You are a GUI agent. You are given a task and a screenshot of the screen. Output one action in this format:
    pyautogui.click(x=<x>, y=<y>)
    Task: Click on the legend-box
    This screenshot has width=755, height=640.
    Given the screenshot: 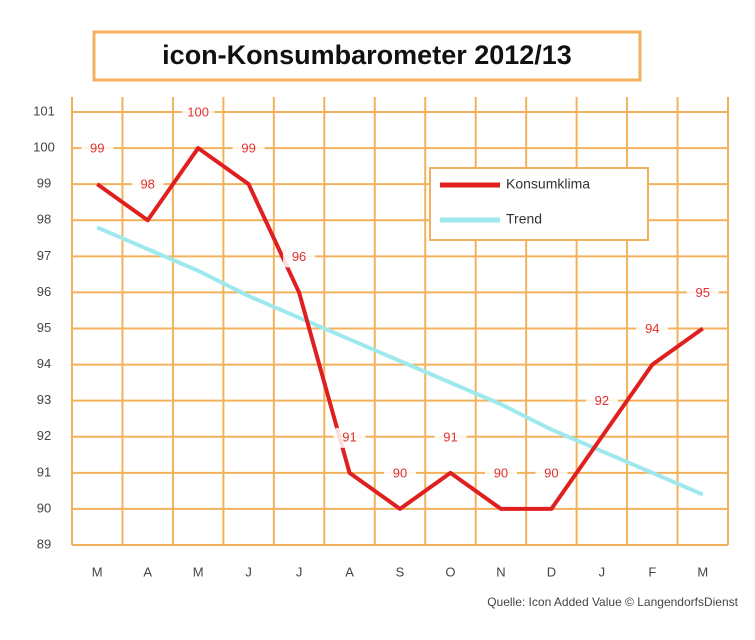 What is the action you would take?
    pyautogui.click(x=539, y=204)
    